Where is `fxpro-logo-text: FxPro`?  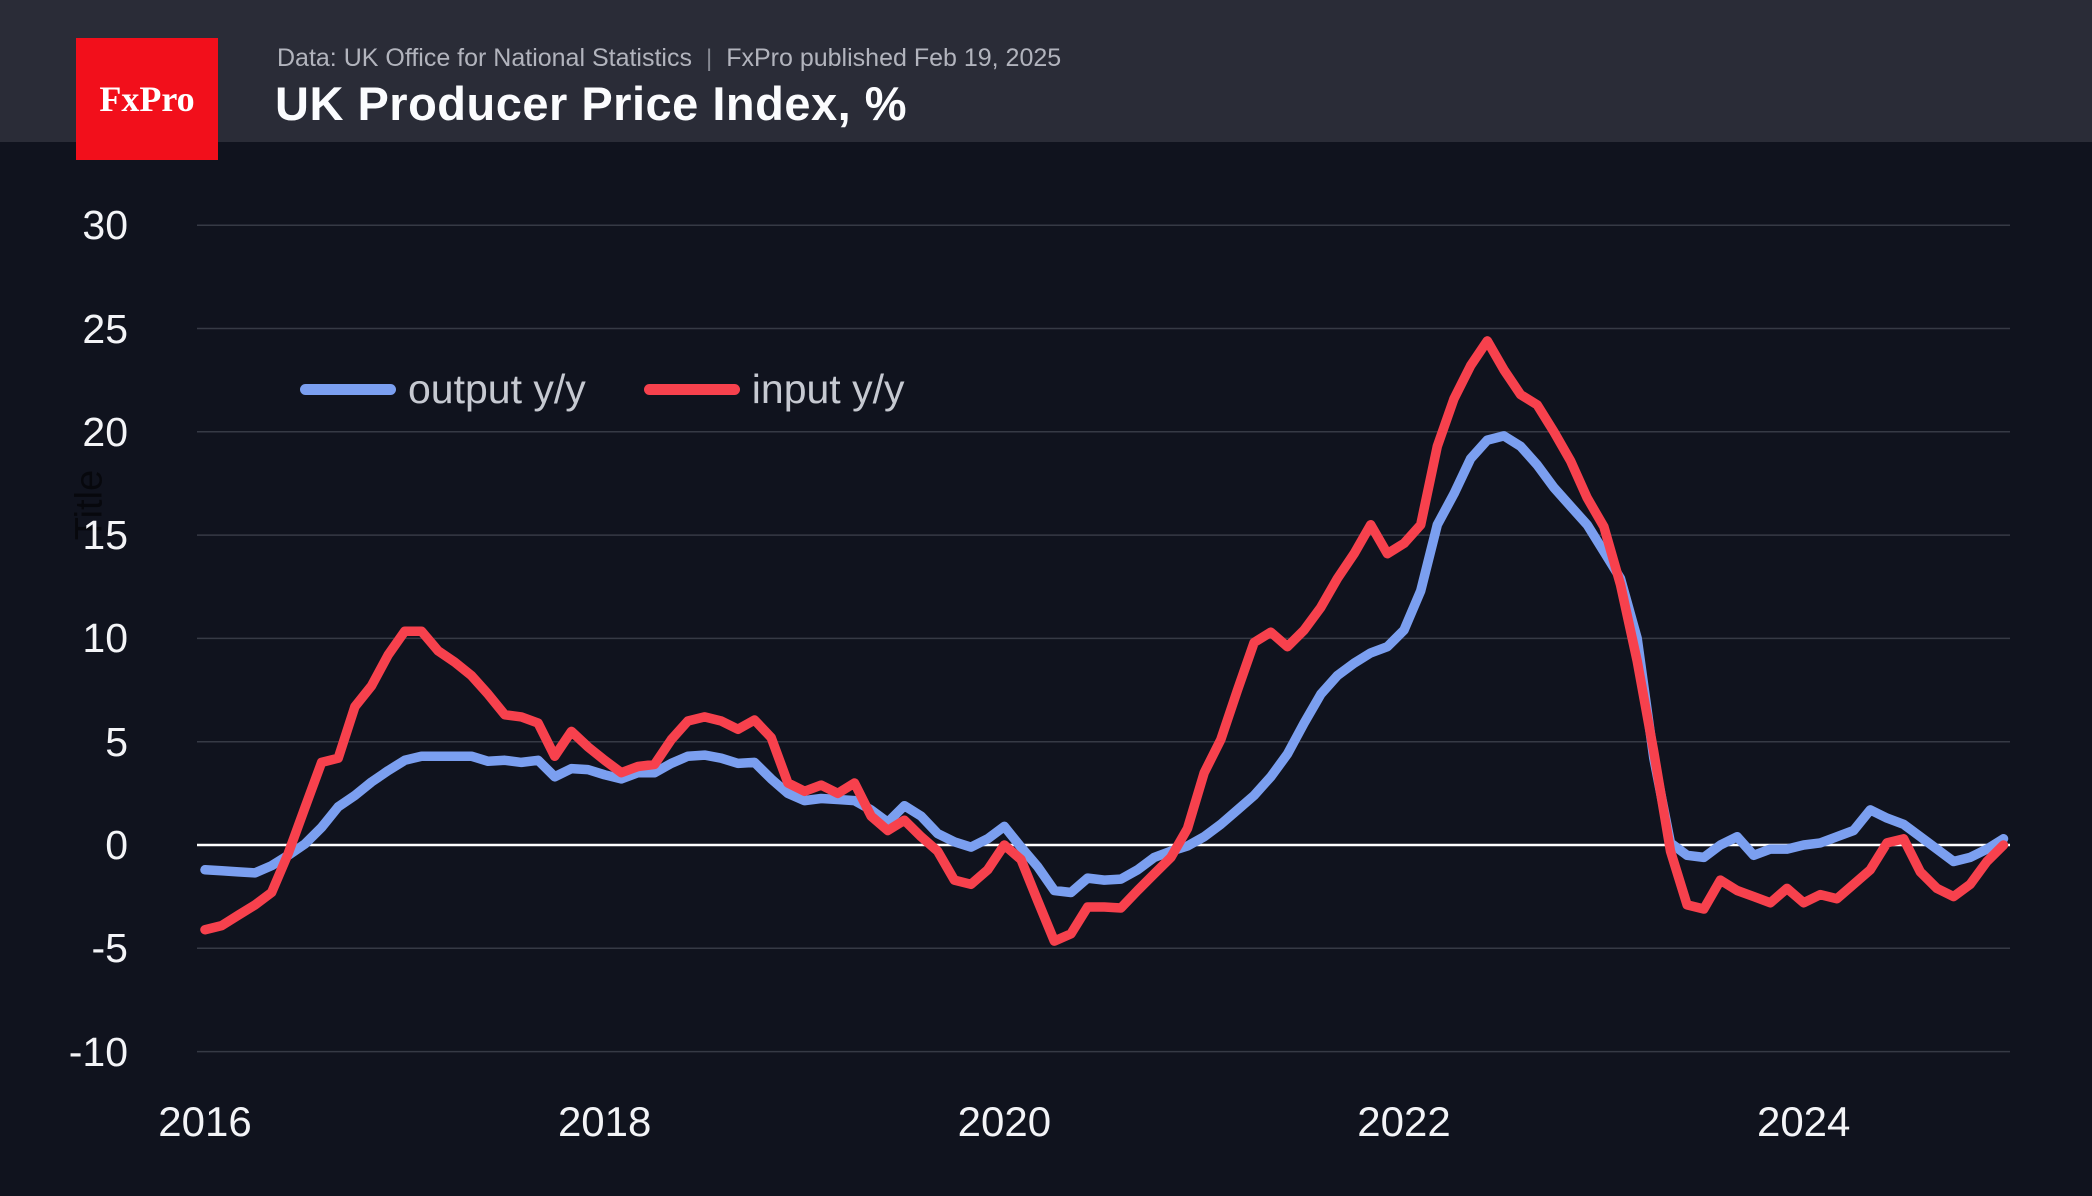
fxpro-logo-text: FxPro is located at coordinates (147, 99).